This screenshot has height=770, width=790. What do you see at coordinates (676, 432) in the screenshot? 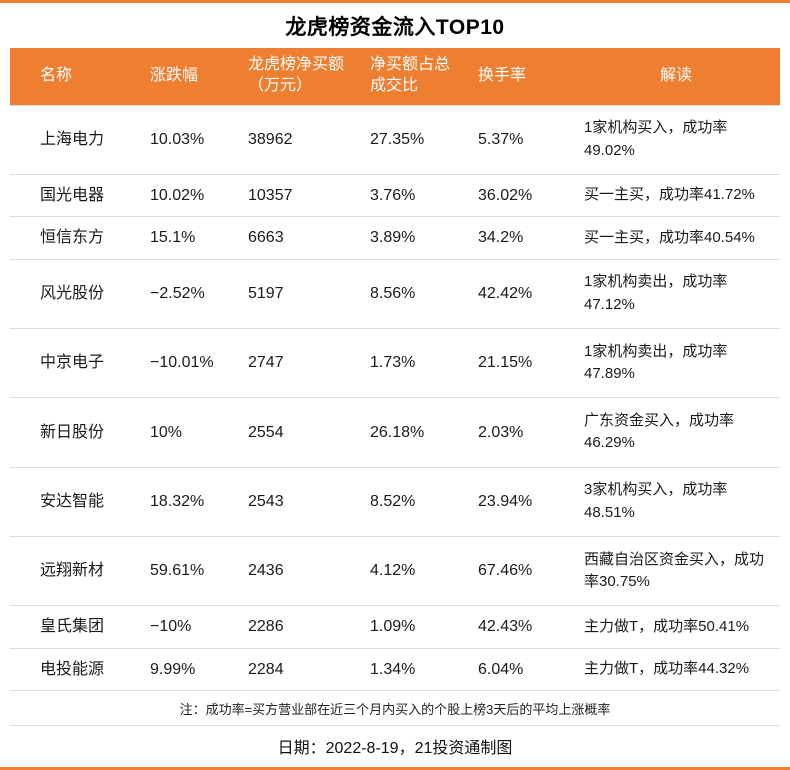
I see `interpretation-cell: 广东资金买入，成功率46.29%` at bounding box center [676, 432].